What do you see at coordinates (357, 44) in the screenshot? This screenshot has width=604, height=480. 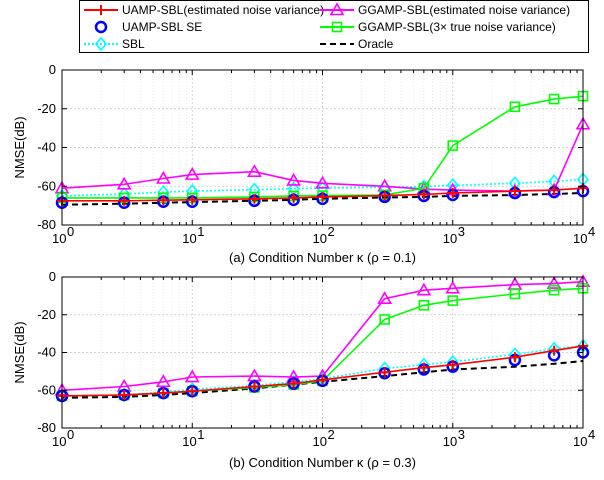 I see `legend-item: Oracle` at bounding box center [357, 44].